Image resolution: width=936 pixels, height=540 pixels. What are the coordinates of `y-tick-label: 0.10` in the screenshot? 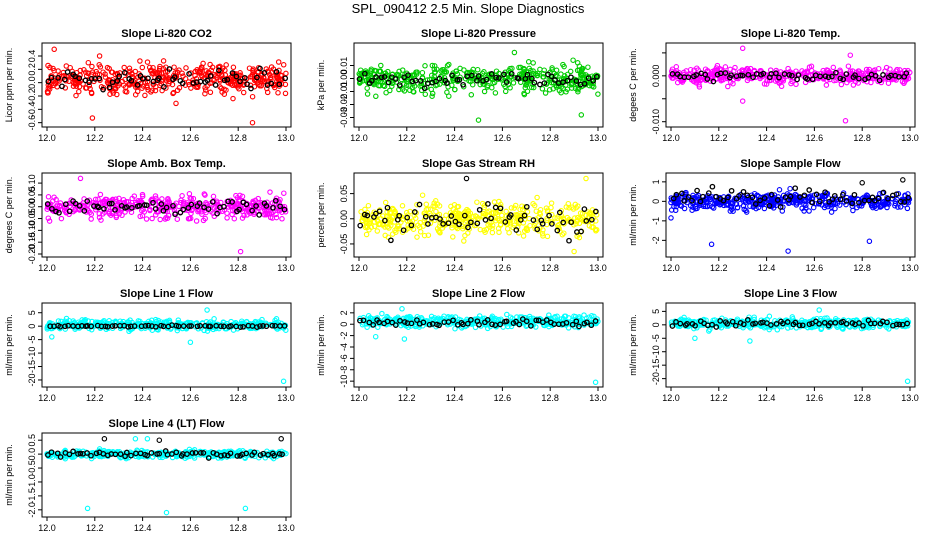 It's located at (32, 183).